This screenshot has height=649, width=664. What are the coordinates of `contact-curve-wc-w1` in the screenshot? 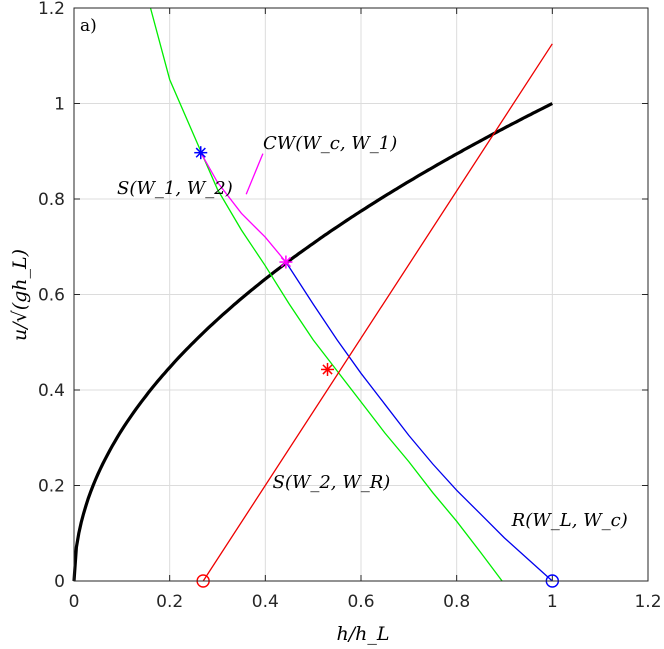 It's located at (243, 207).